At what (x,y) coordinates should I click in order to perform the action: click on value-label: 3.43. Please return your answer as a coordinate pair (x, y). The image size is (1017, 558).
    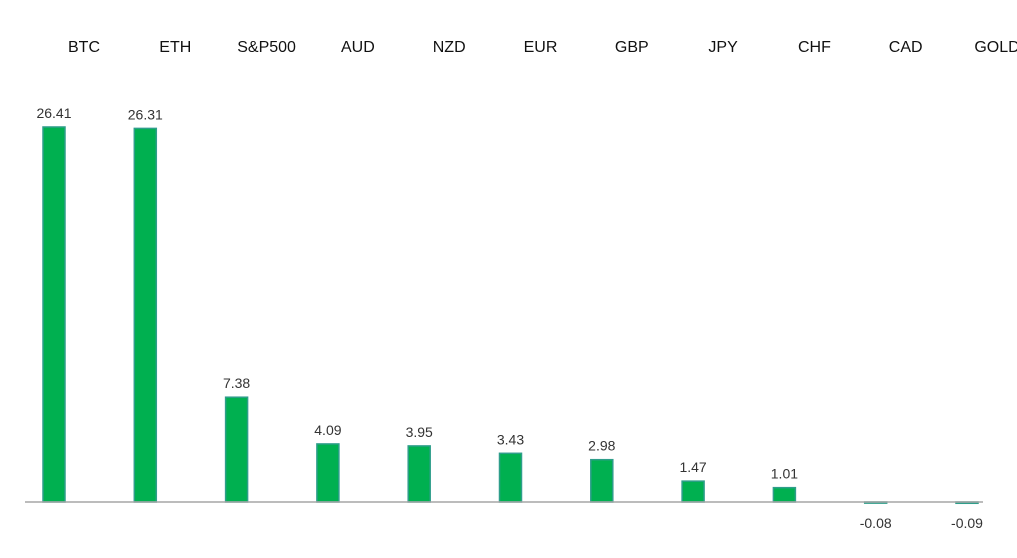
    Looking at the image, I should click on (510, 439).